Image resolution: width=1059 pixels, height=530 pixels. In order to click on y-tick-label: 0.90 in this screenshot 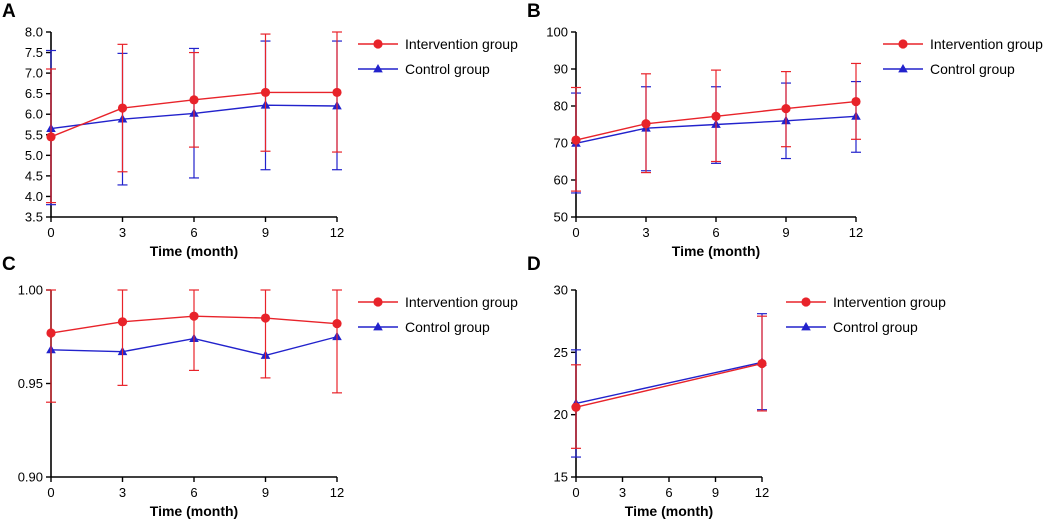, I will do `click(30, 477)`.